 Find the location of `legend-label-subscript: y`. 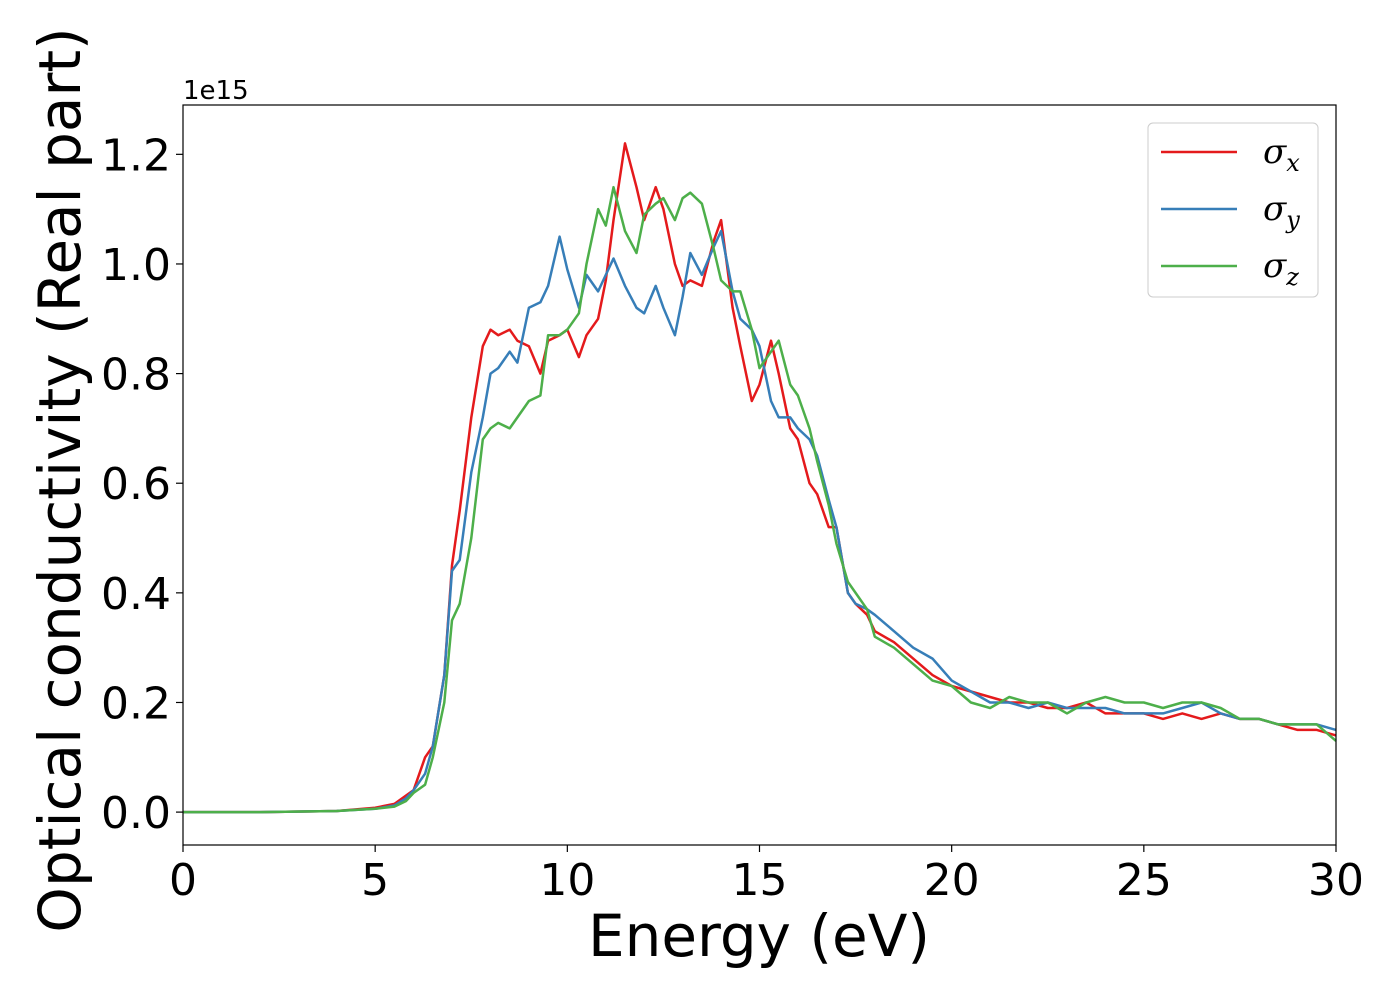

legend-label-subscript: y is located at coordinates (1292, 220).